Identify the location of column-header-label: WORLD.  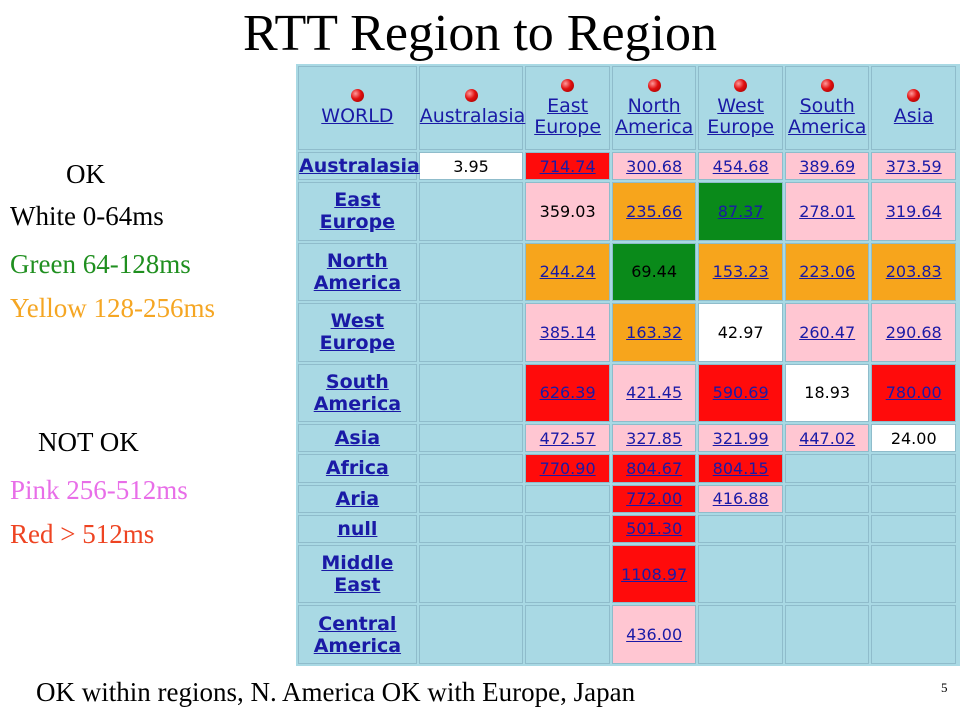
(357, 116).